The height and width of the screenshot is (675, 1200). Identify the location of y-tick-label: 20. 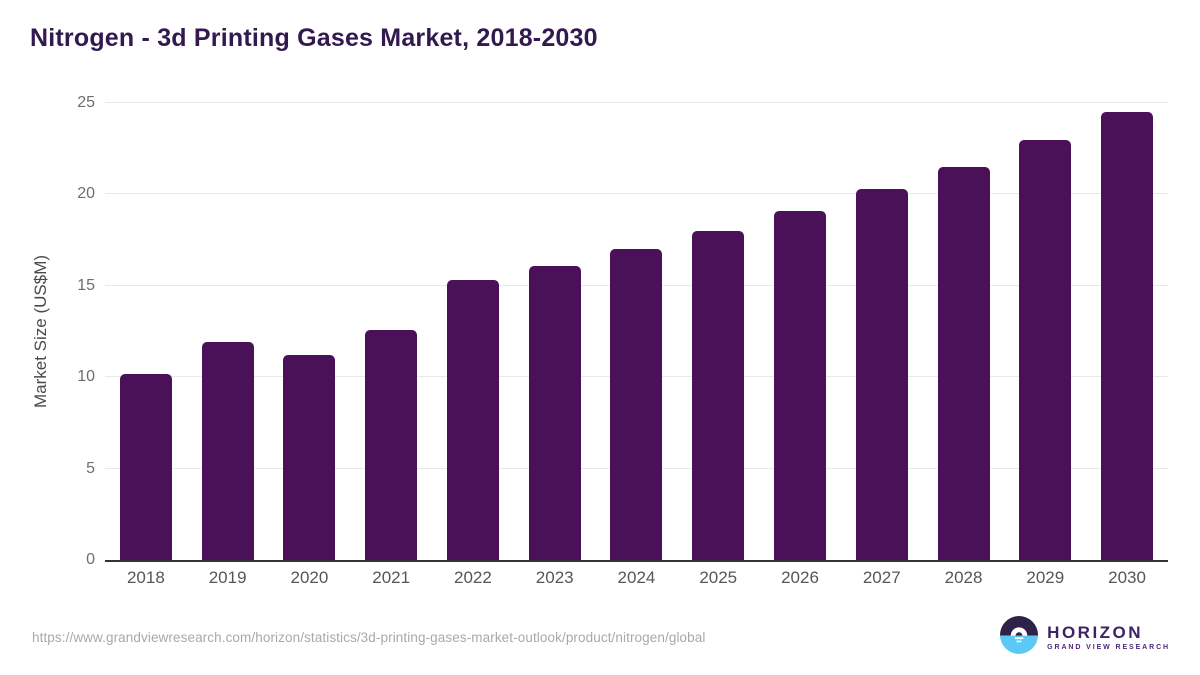
(86, 194).